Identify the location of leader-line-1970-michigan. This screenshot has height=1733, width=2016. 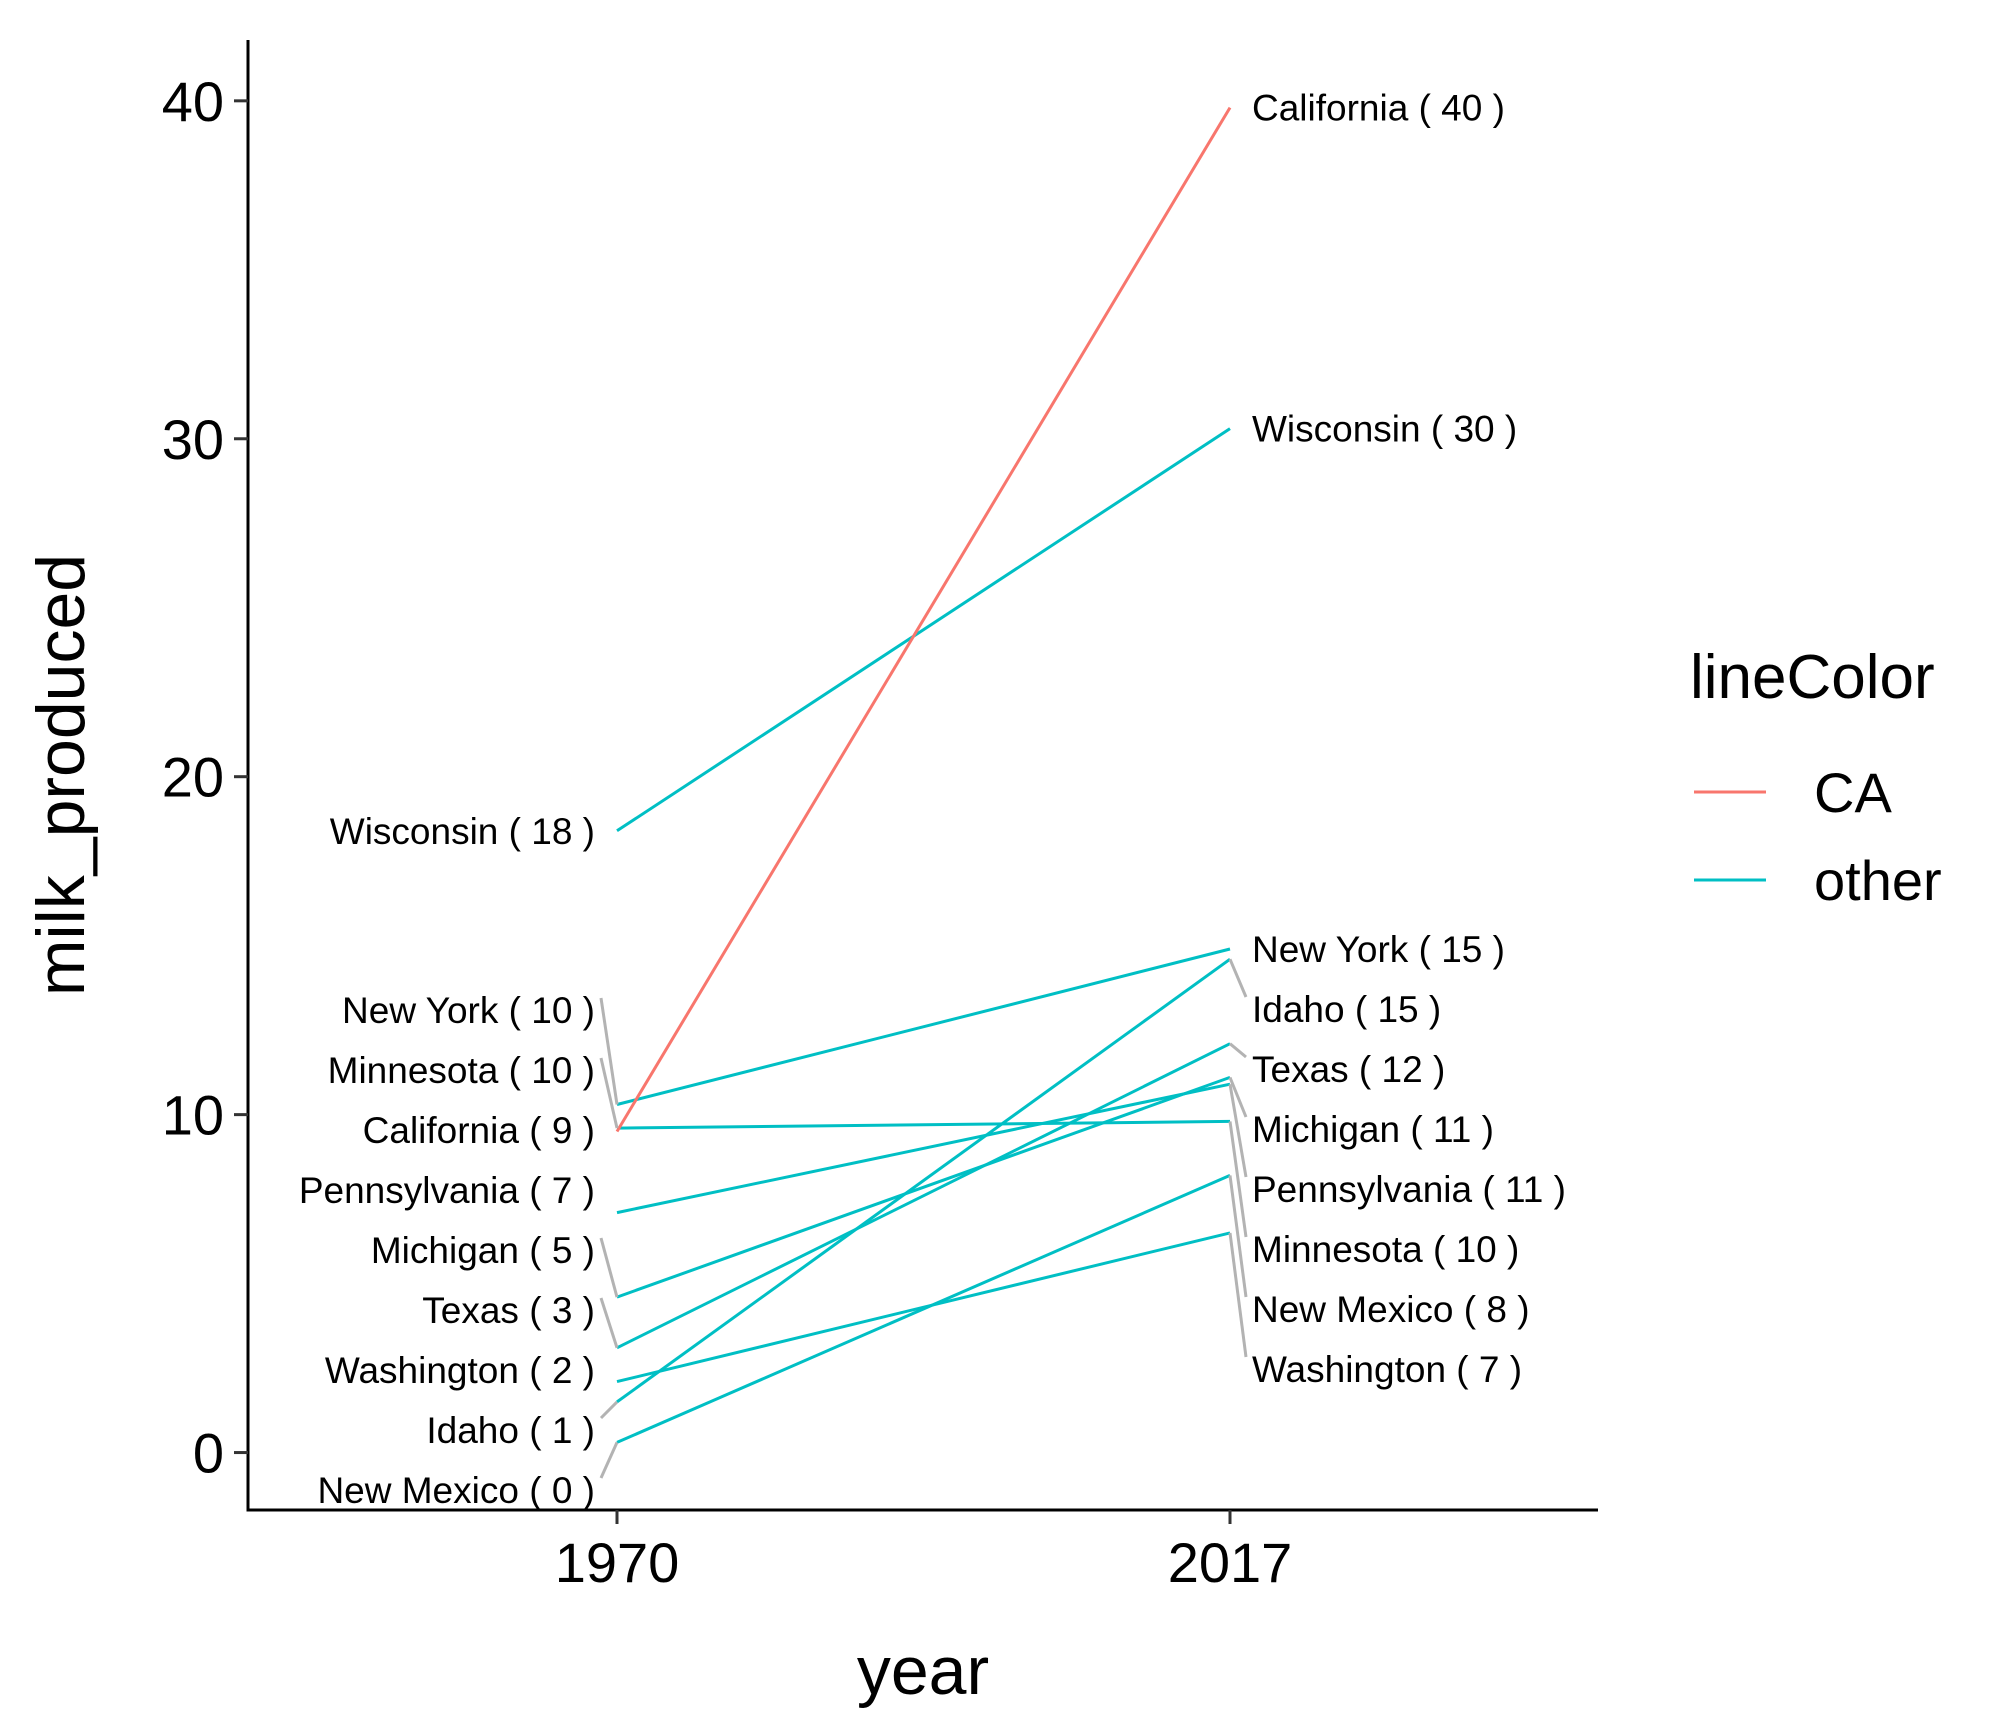
(609, 1267).